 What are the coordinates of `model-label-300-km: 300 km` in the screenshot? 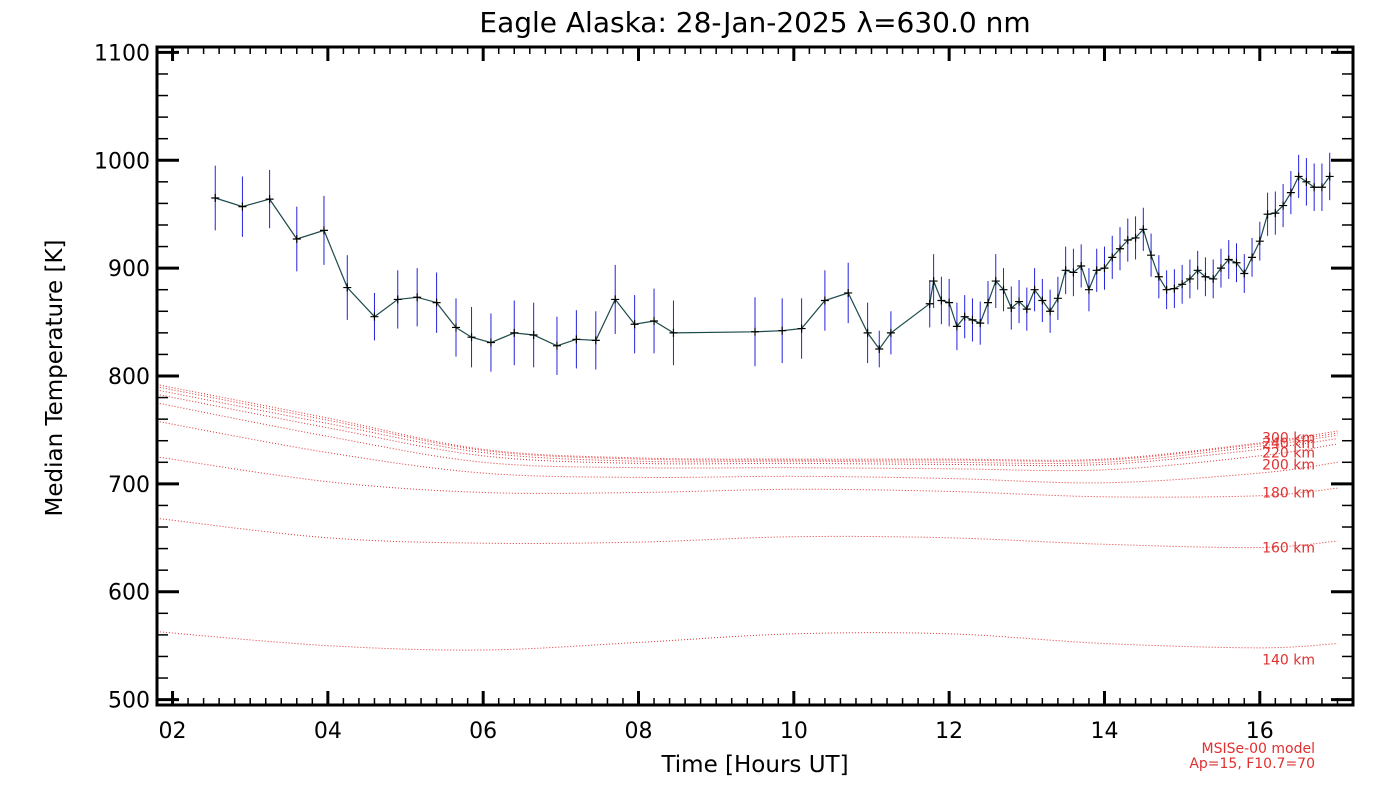 It's located at (1288, 438).